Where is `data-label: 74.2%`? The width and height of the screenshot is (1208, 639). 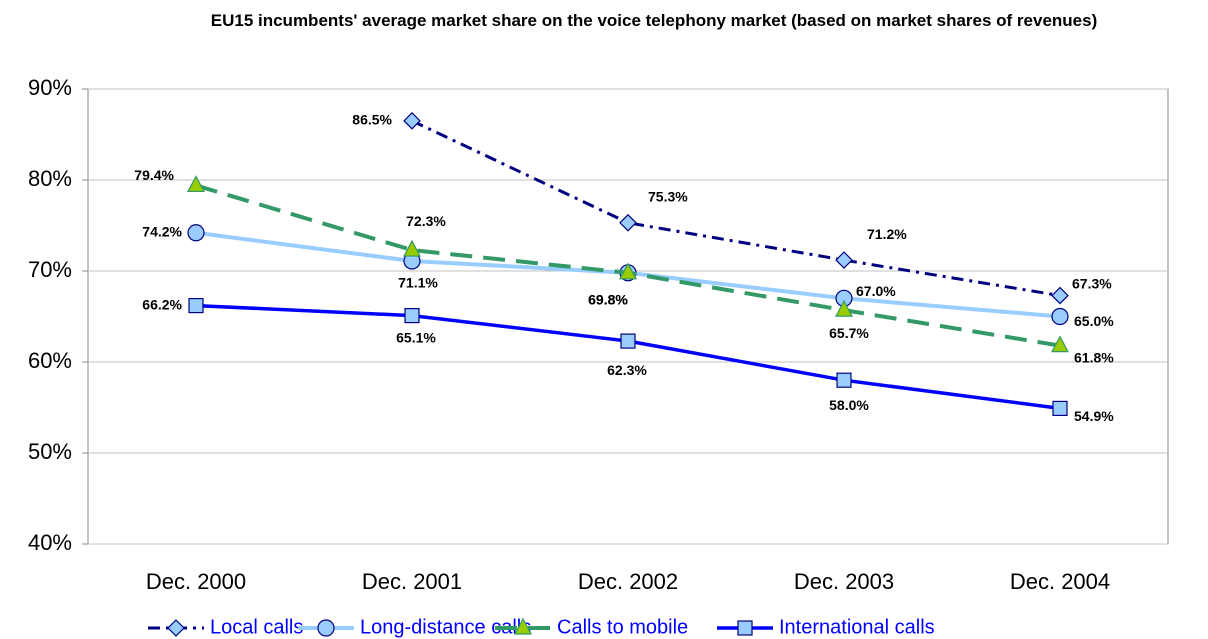
data-label: 74.2% is located at coordinates (162, 231).